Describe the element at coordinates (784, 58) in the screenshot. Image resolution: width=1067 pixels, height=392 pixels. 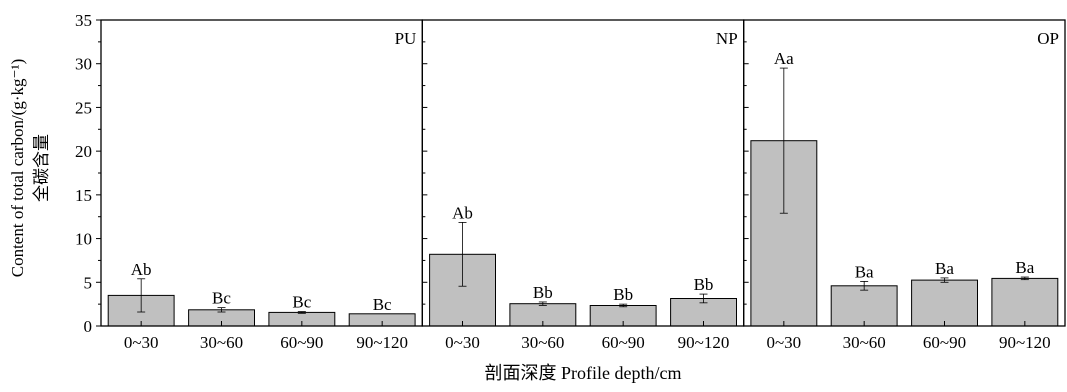
I see `significance-label: Aa` at that location.